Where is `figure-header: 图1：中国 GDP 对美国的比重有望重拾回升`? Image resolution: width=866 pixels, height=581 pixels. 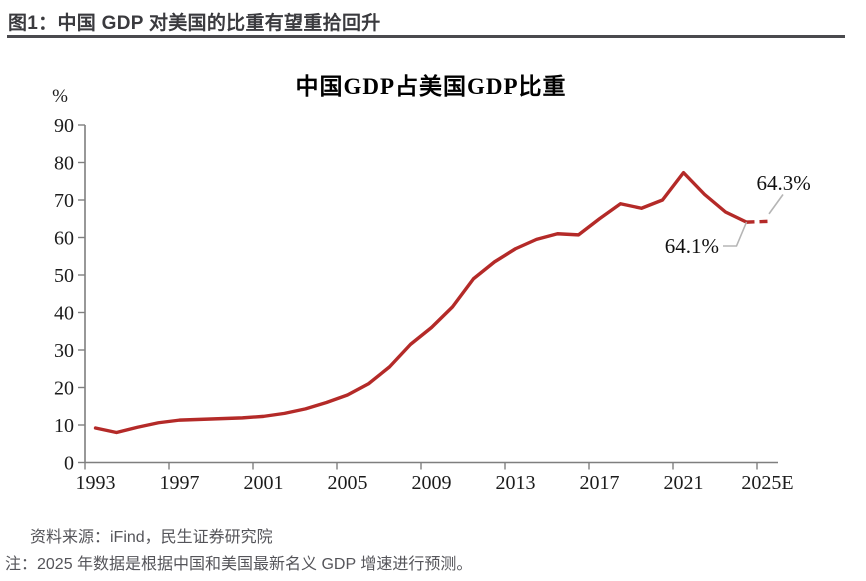
figure-header: 图1：中国 GDP 对美国的比重有望重拾回升 is located at coordinates (428, 21).